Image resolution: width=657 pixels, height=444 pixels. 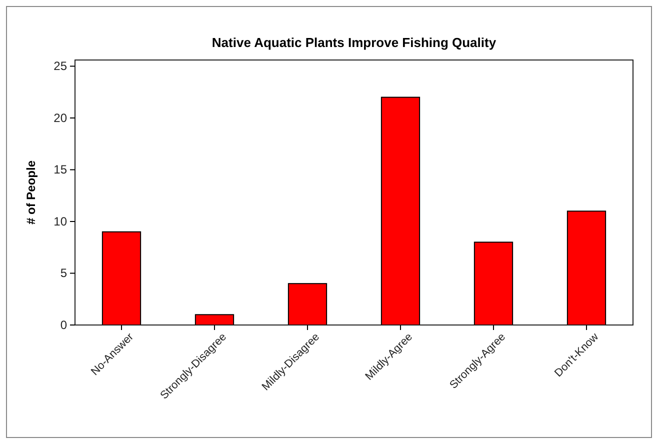 I want to click on y-tick-label: 20, so click(x=61, y=117).